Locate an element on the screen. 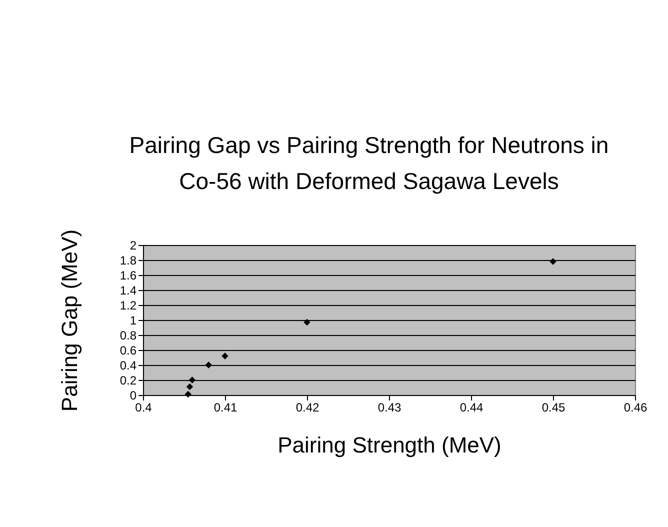  y-tick-label: 0.6 is located at coordinates (128, 351).